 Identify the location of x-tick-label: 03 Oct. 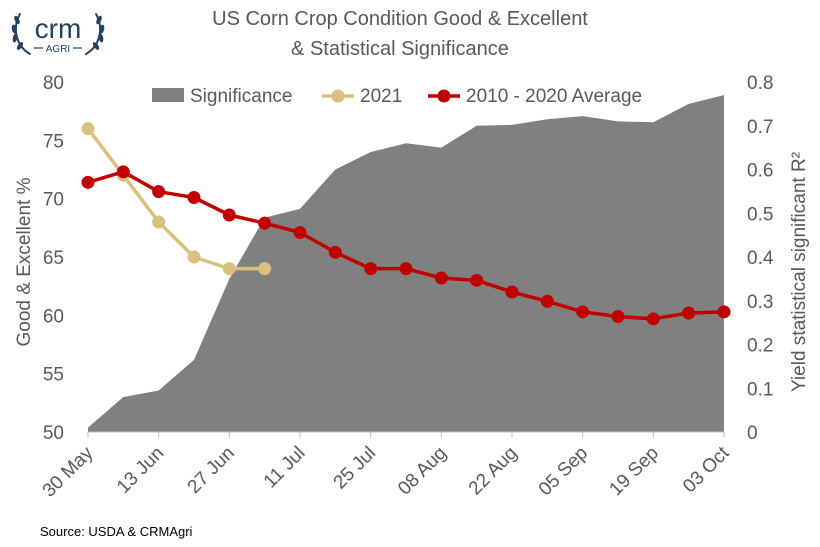
(706, 469).